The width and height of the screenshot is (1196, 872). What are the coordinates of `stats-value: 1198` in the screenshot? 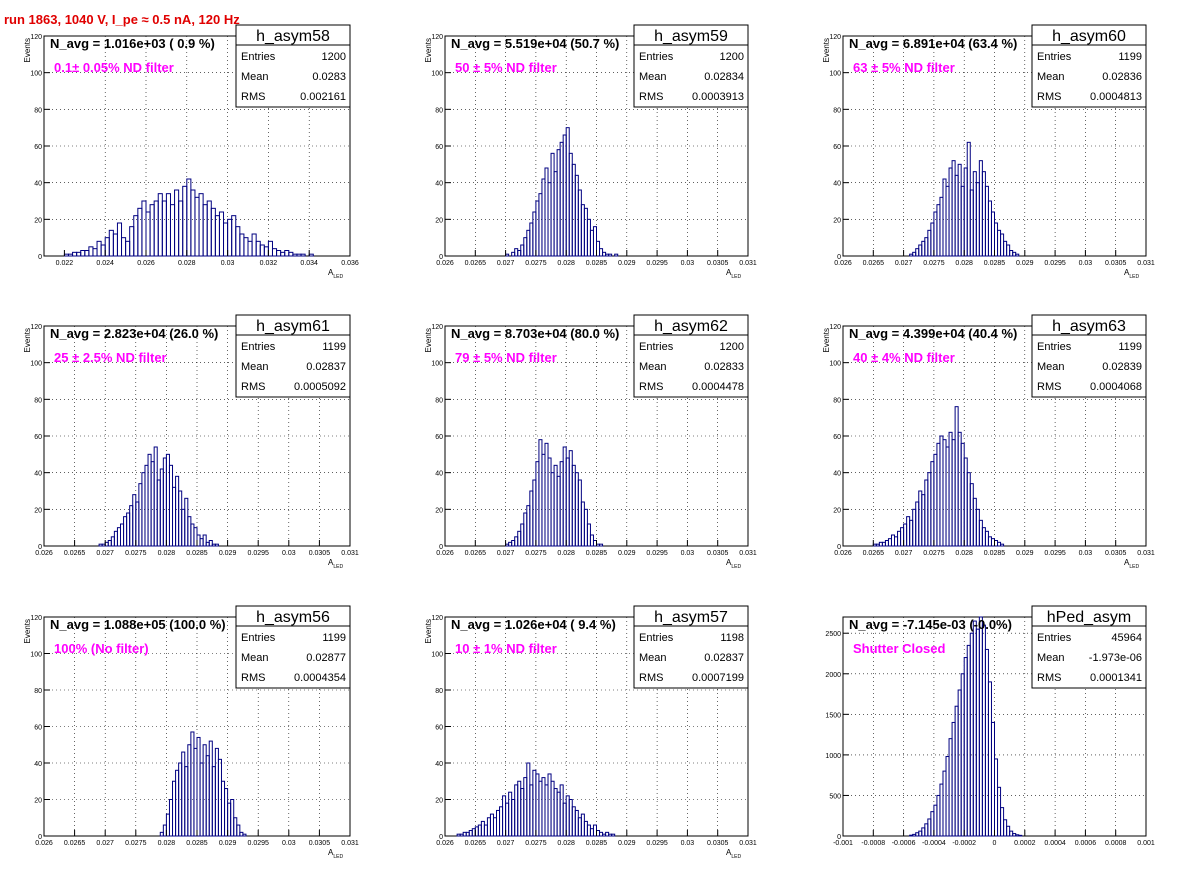 It's located at (732, 638).